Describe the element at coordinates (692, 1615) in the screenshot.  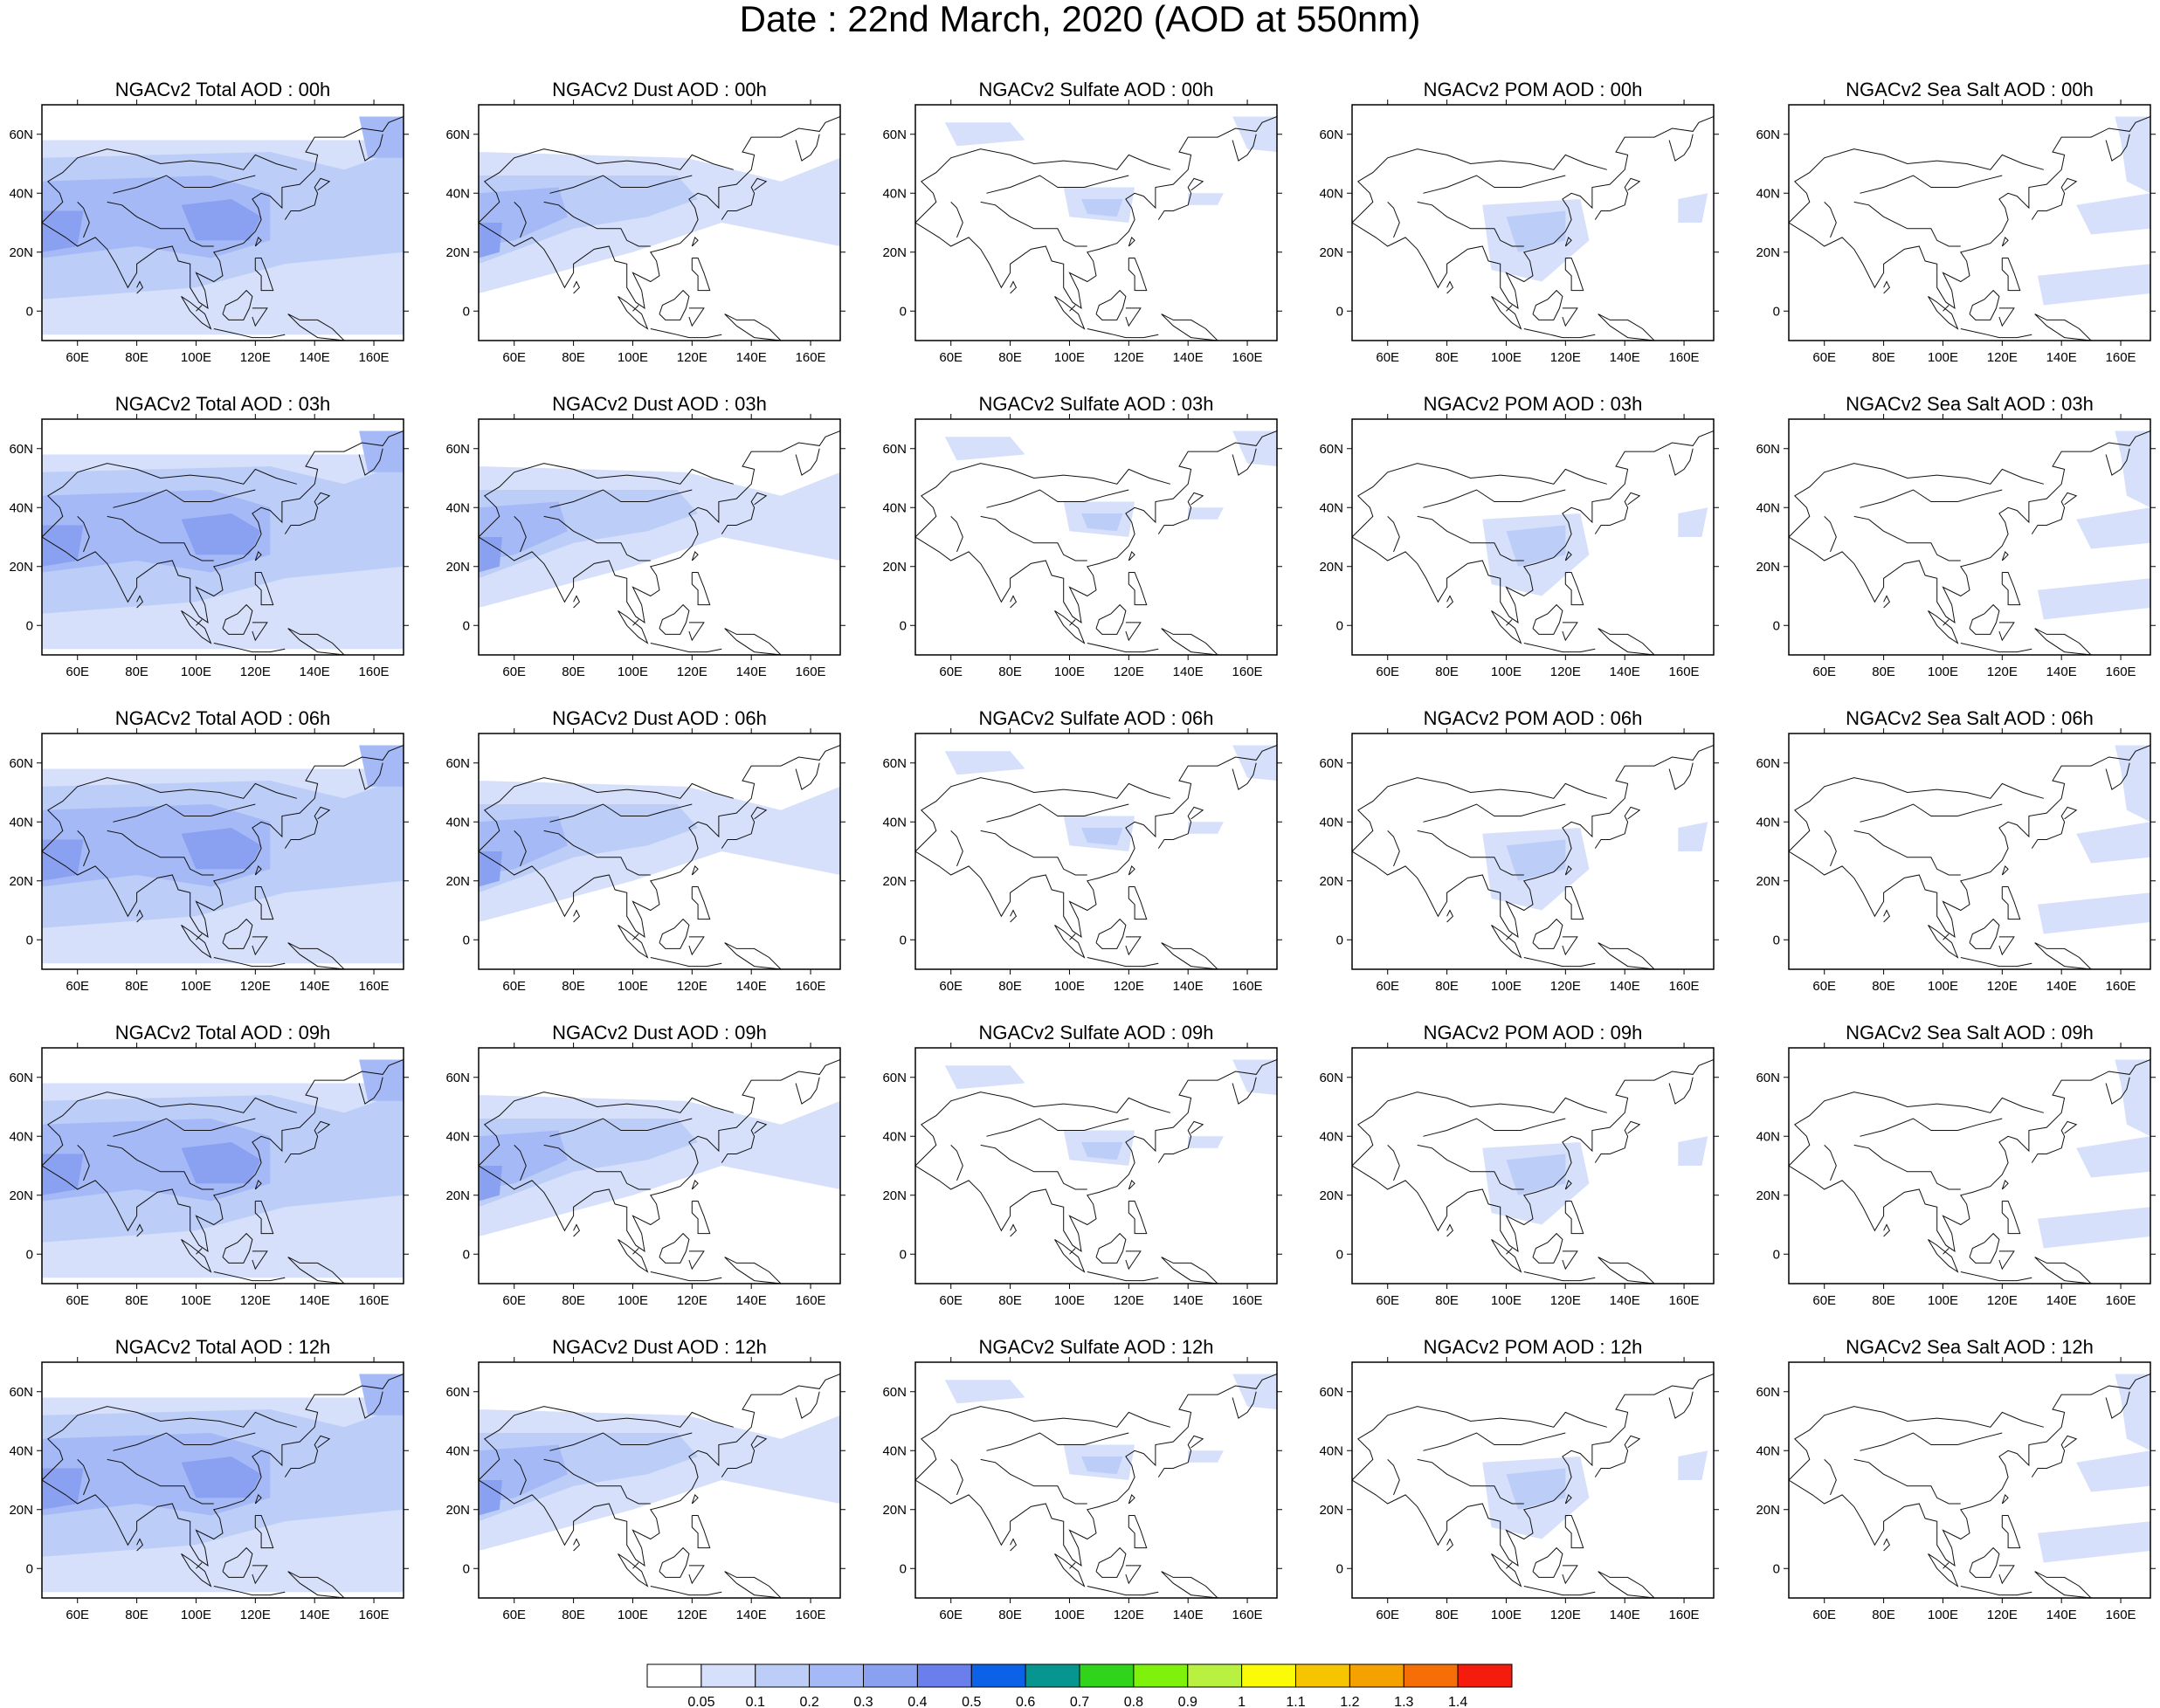
I see `lon-tick-label: 120E` at that location.